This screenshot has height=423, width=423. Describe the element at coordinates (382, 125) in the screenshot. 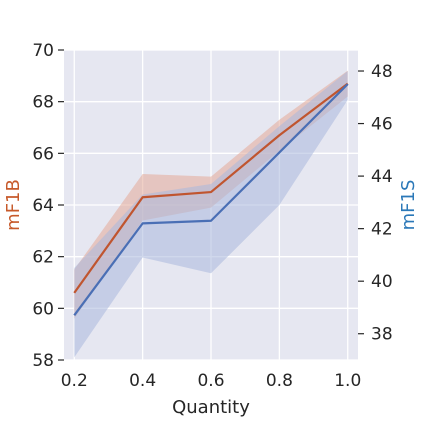

I see `right-tick-label: 46` at that location.